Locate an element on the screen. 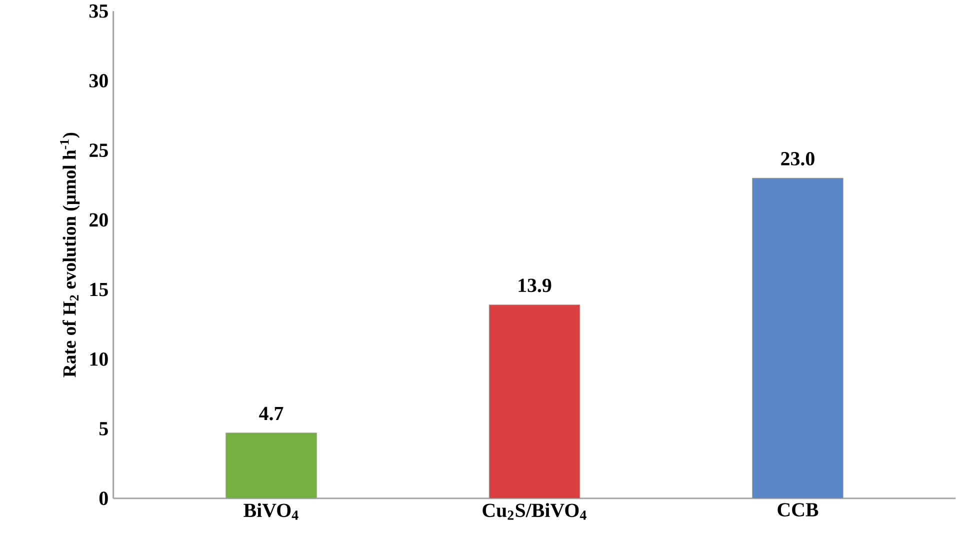 The height and width of the screenshot is (553, 967). y-axis-title: Rate of H$_{2}$ evolution (μmol h$^{-1}$) is located at coordinates (70, 255).